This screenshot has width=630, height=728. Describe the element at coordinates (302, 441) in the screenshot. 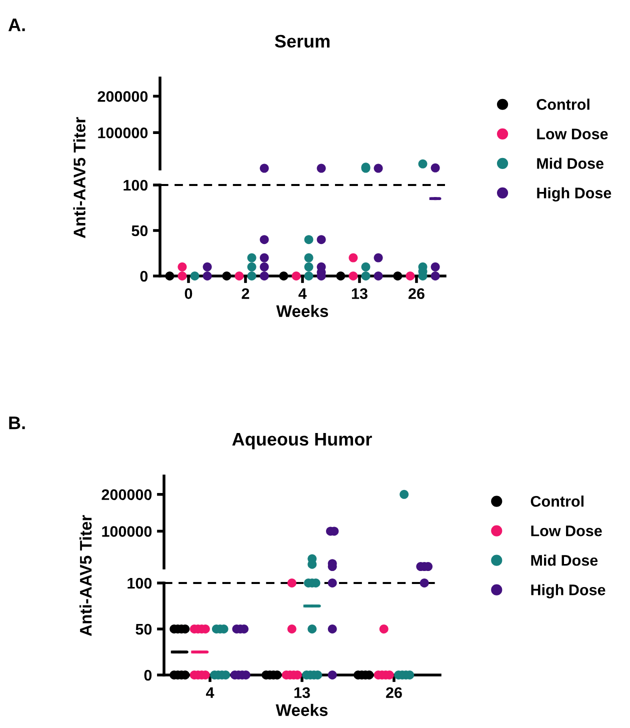

I see `chart-title: Aqueous Humor` at that location.